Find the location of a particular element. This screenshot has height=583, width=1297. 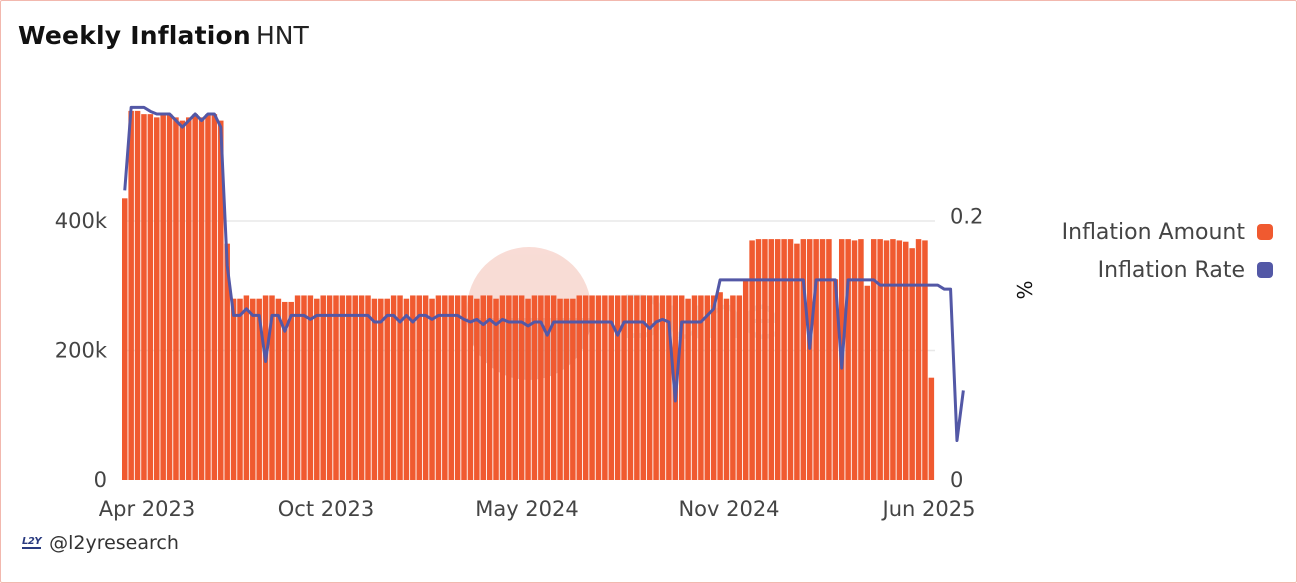

legend-label: Inflation Rate is located at coordinates (1171, 270).